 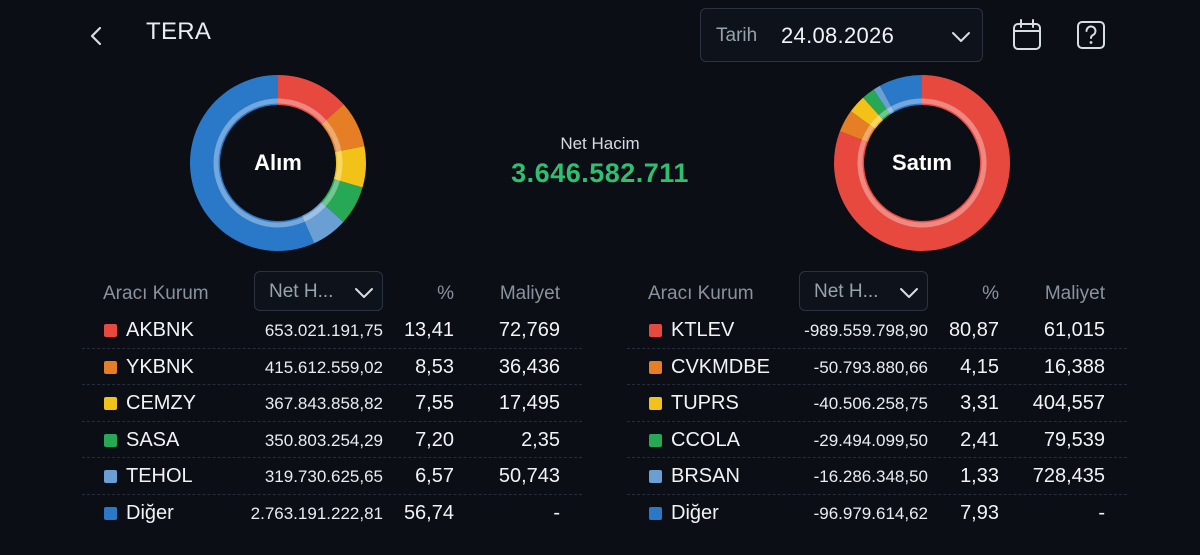 I want to click on net-amount: -16.286.348,50, so click(x=870, y=477).